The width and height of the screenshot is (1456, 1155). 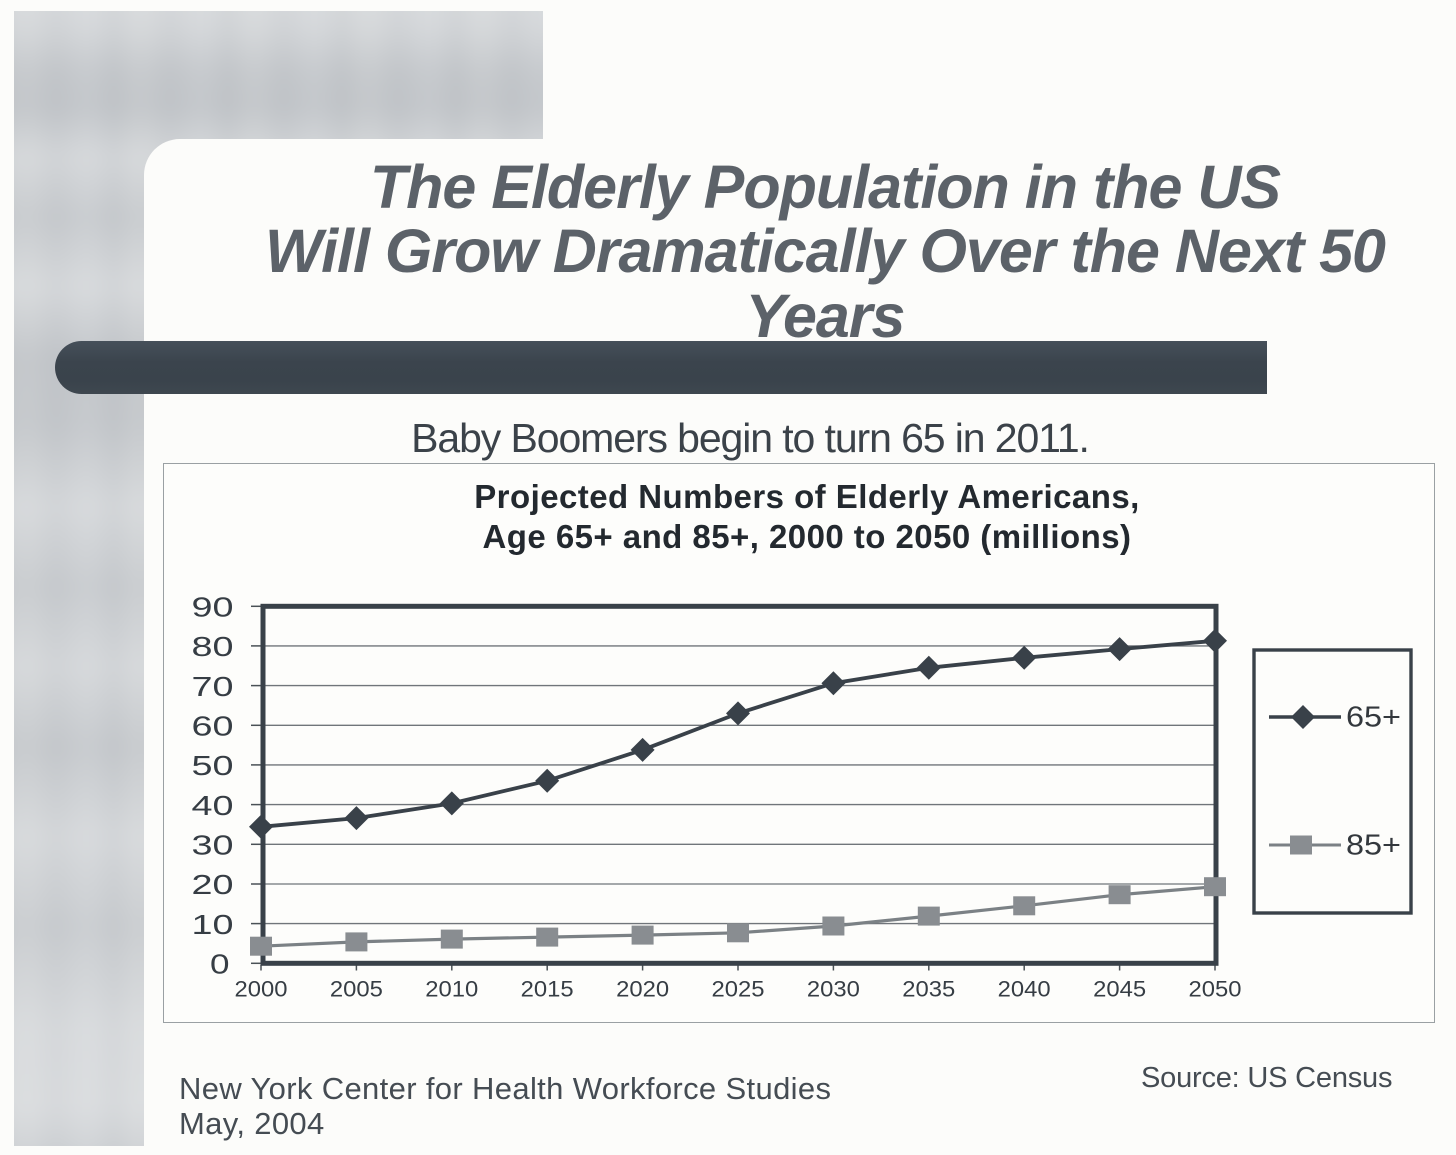 What do you see at coordinates (213, 686) in the screenshot?
I see `svg-text: 70` at bounding box center [213, 686].